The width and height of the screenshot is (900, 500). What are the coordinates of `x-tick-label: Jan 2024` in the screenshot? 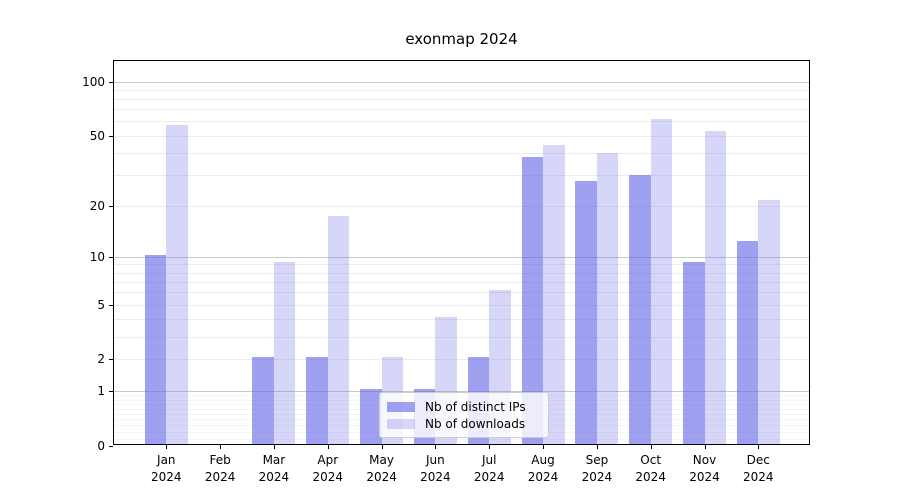 It's located at (166, 468).